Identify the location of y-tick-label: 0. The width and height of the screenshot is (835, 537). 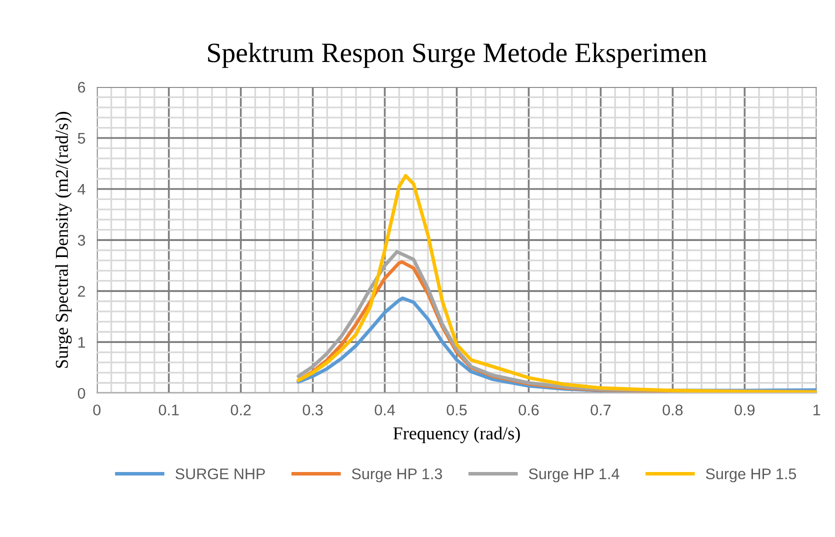
(82, 393).